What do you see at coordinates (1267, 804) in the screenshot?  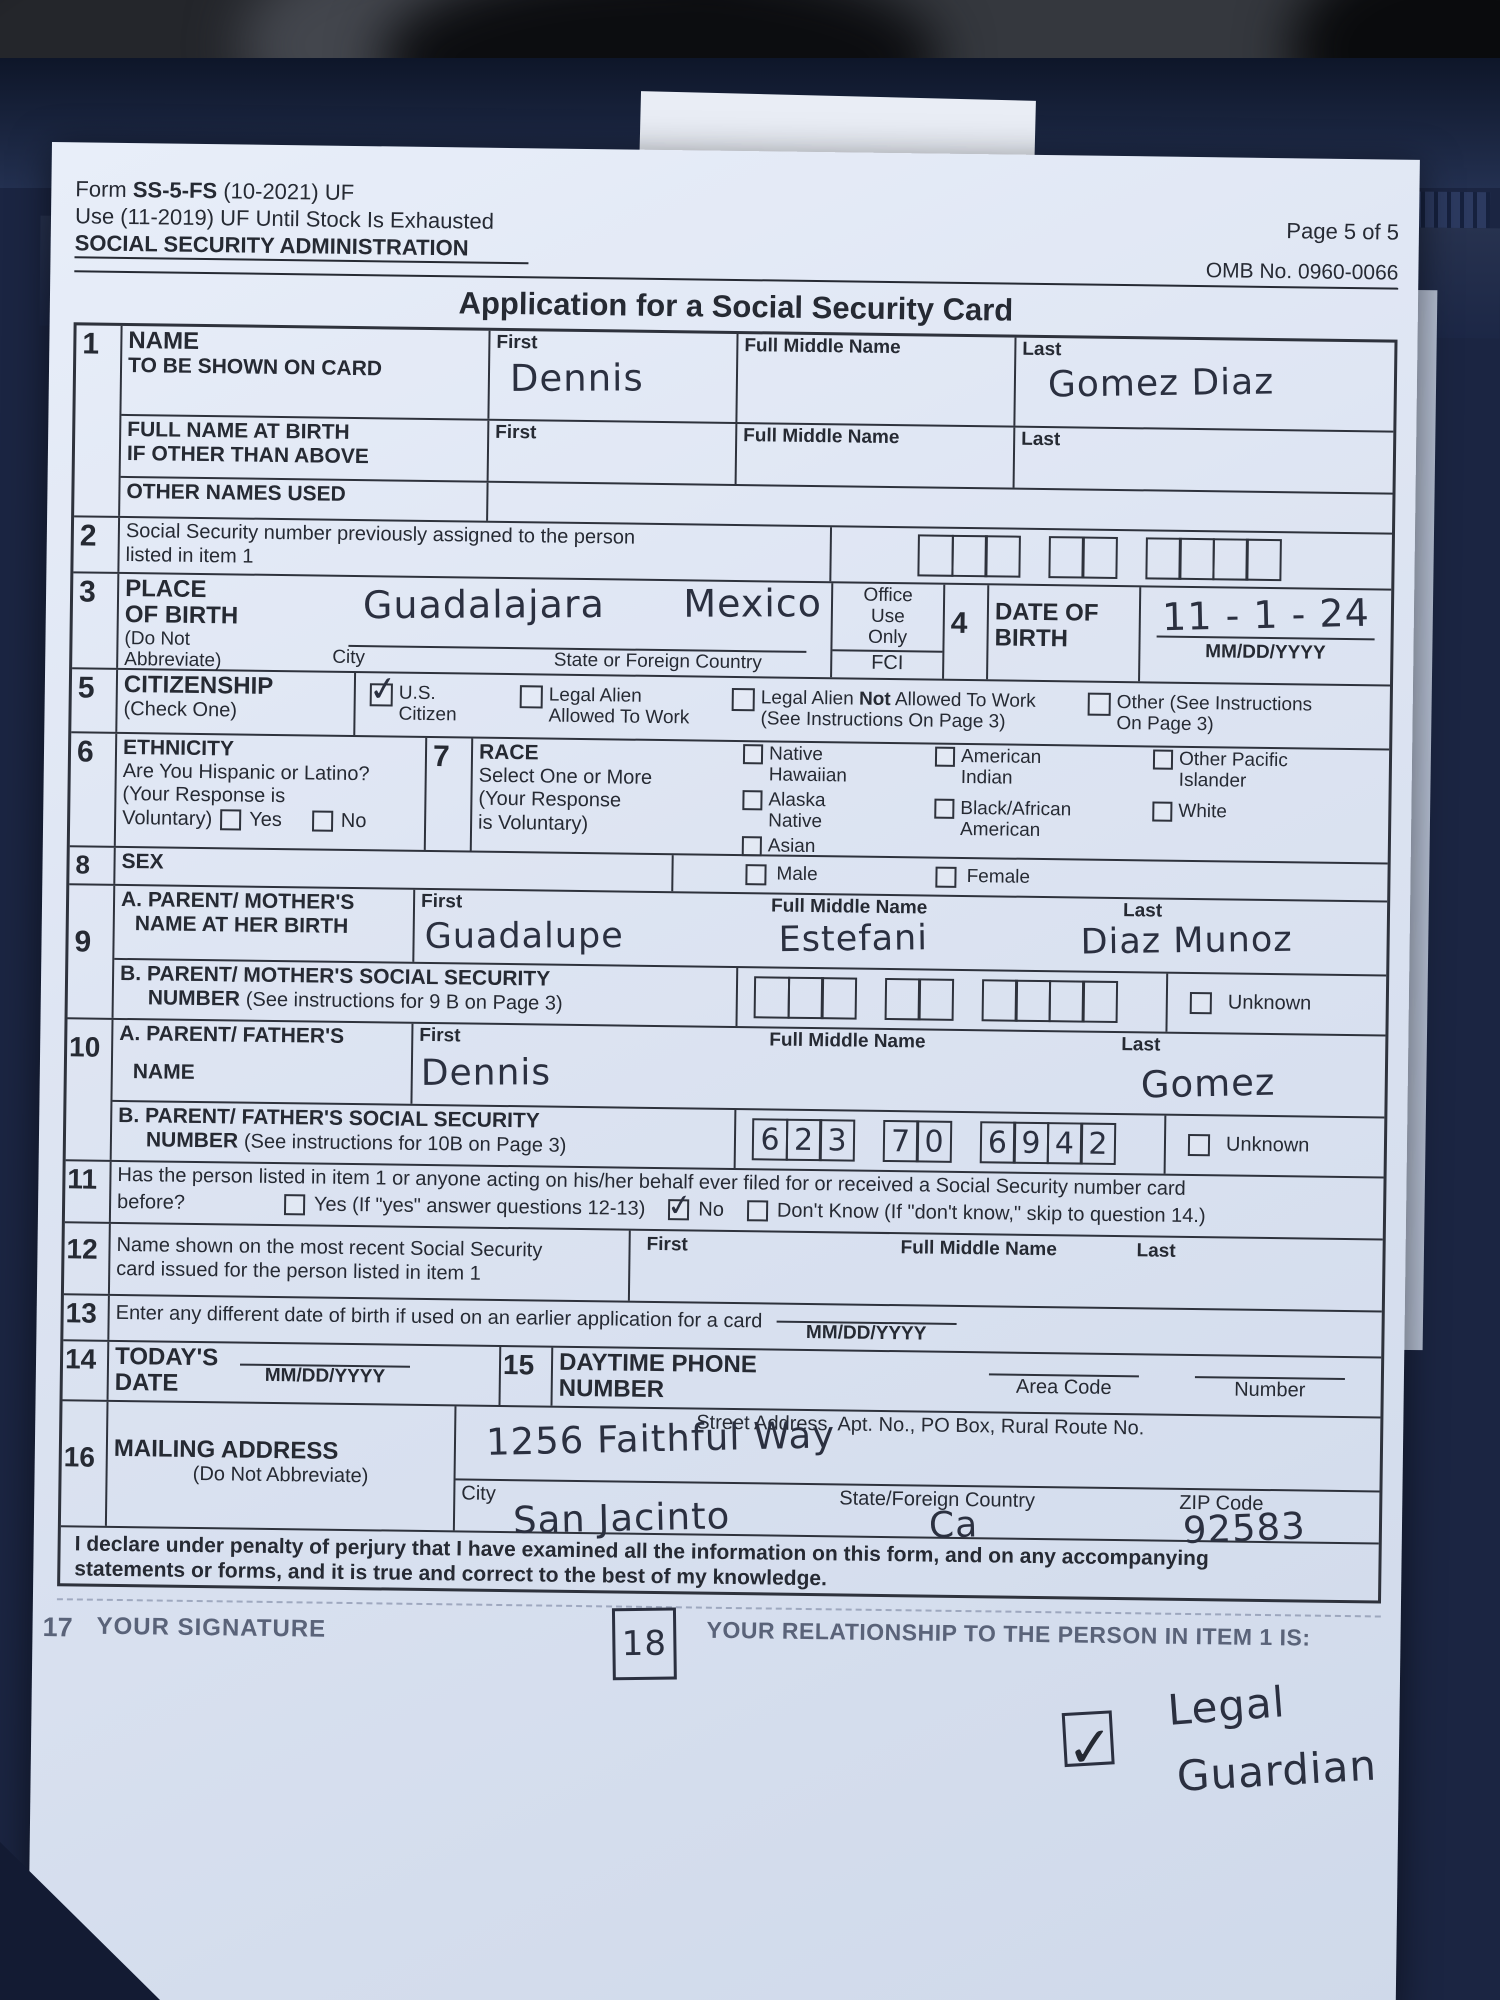 I see `race-column-3: Other Pacific Islander White` at bounding box center [1267, 804].